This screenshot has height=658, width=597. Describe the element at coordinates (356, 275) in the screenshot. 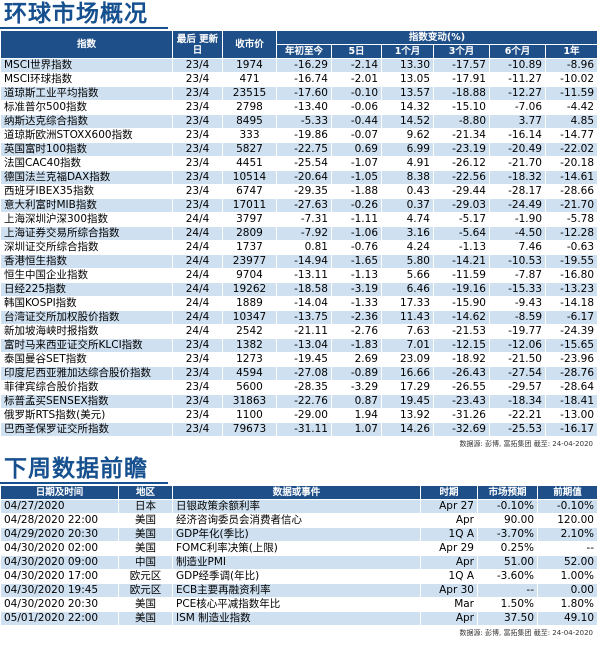

I see `table-cell: -1.13` at that location.